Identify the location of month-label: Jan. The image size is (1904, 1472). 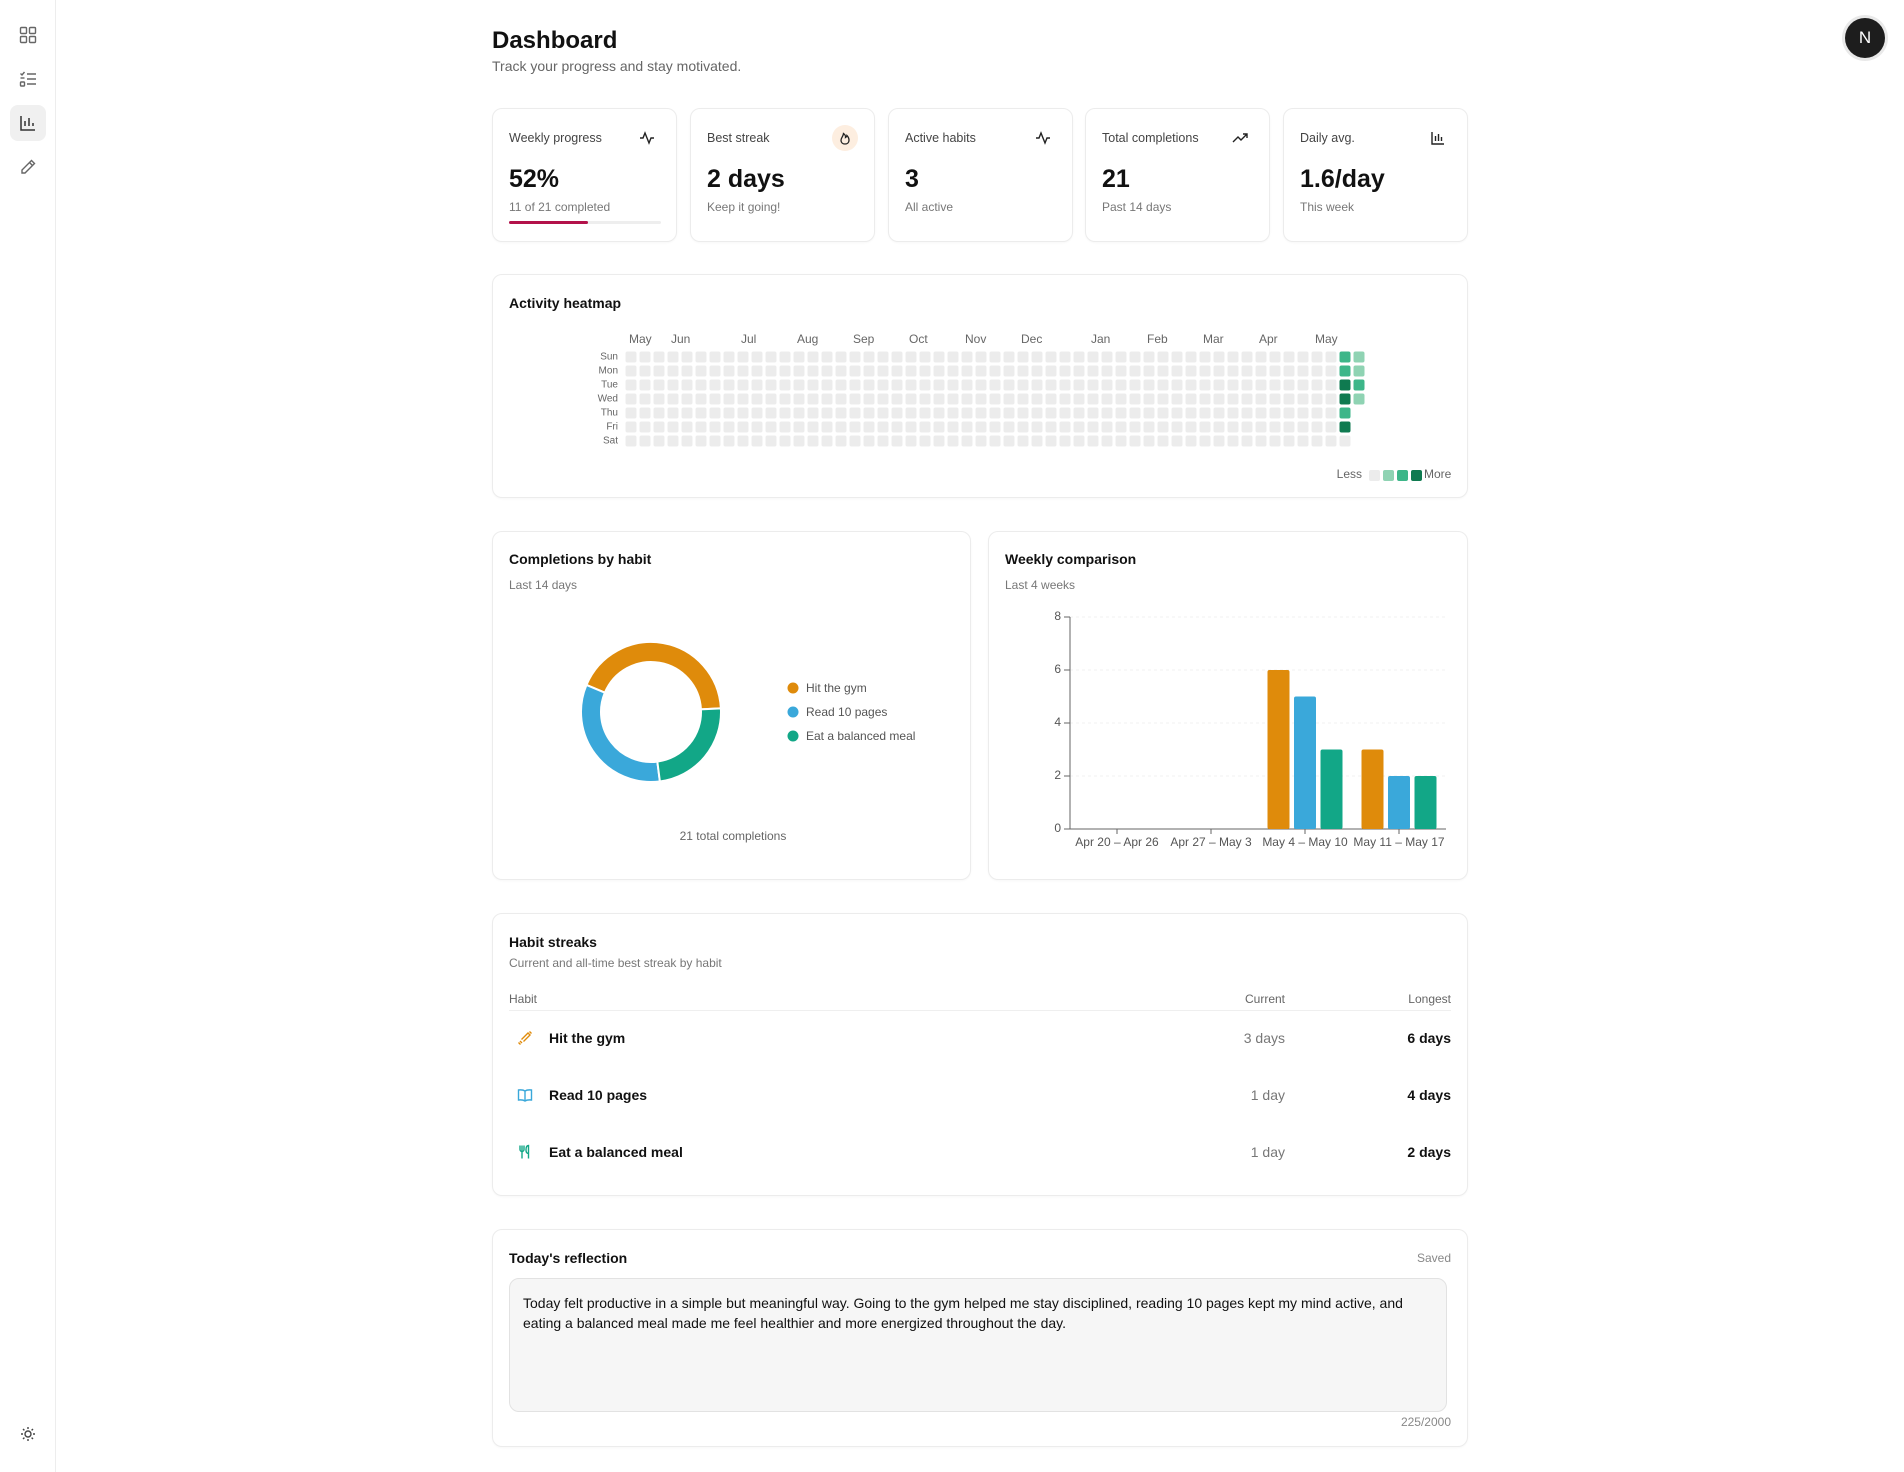
(1100, 339).